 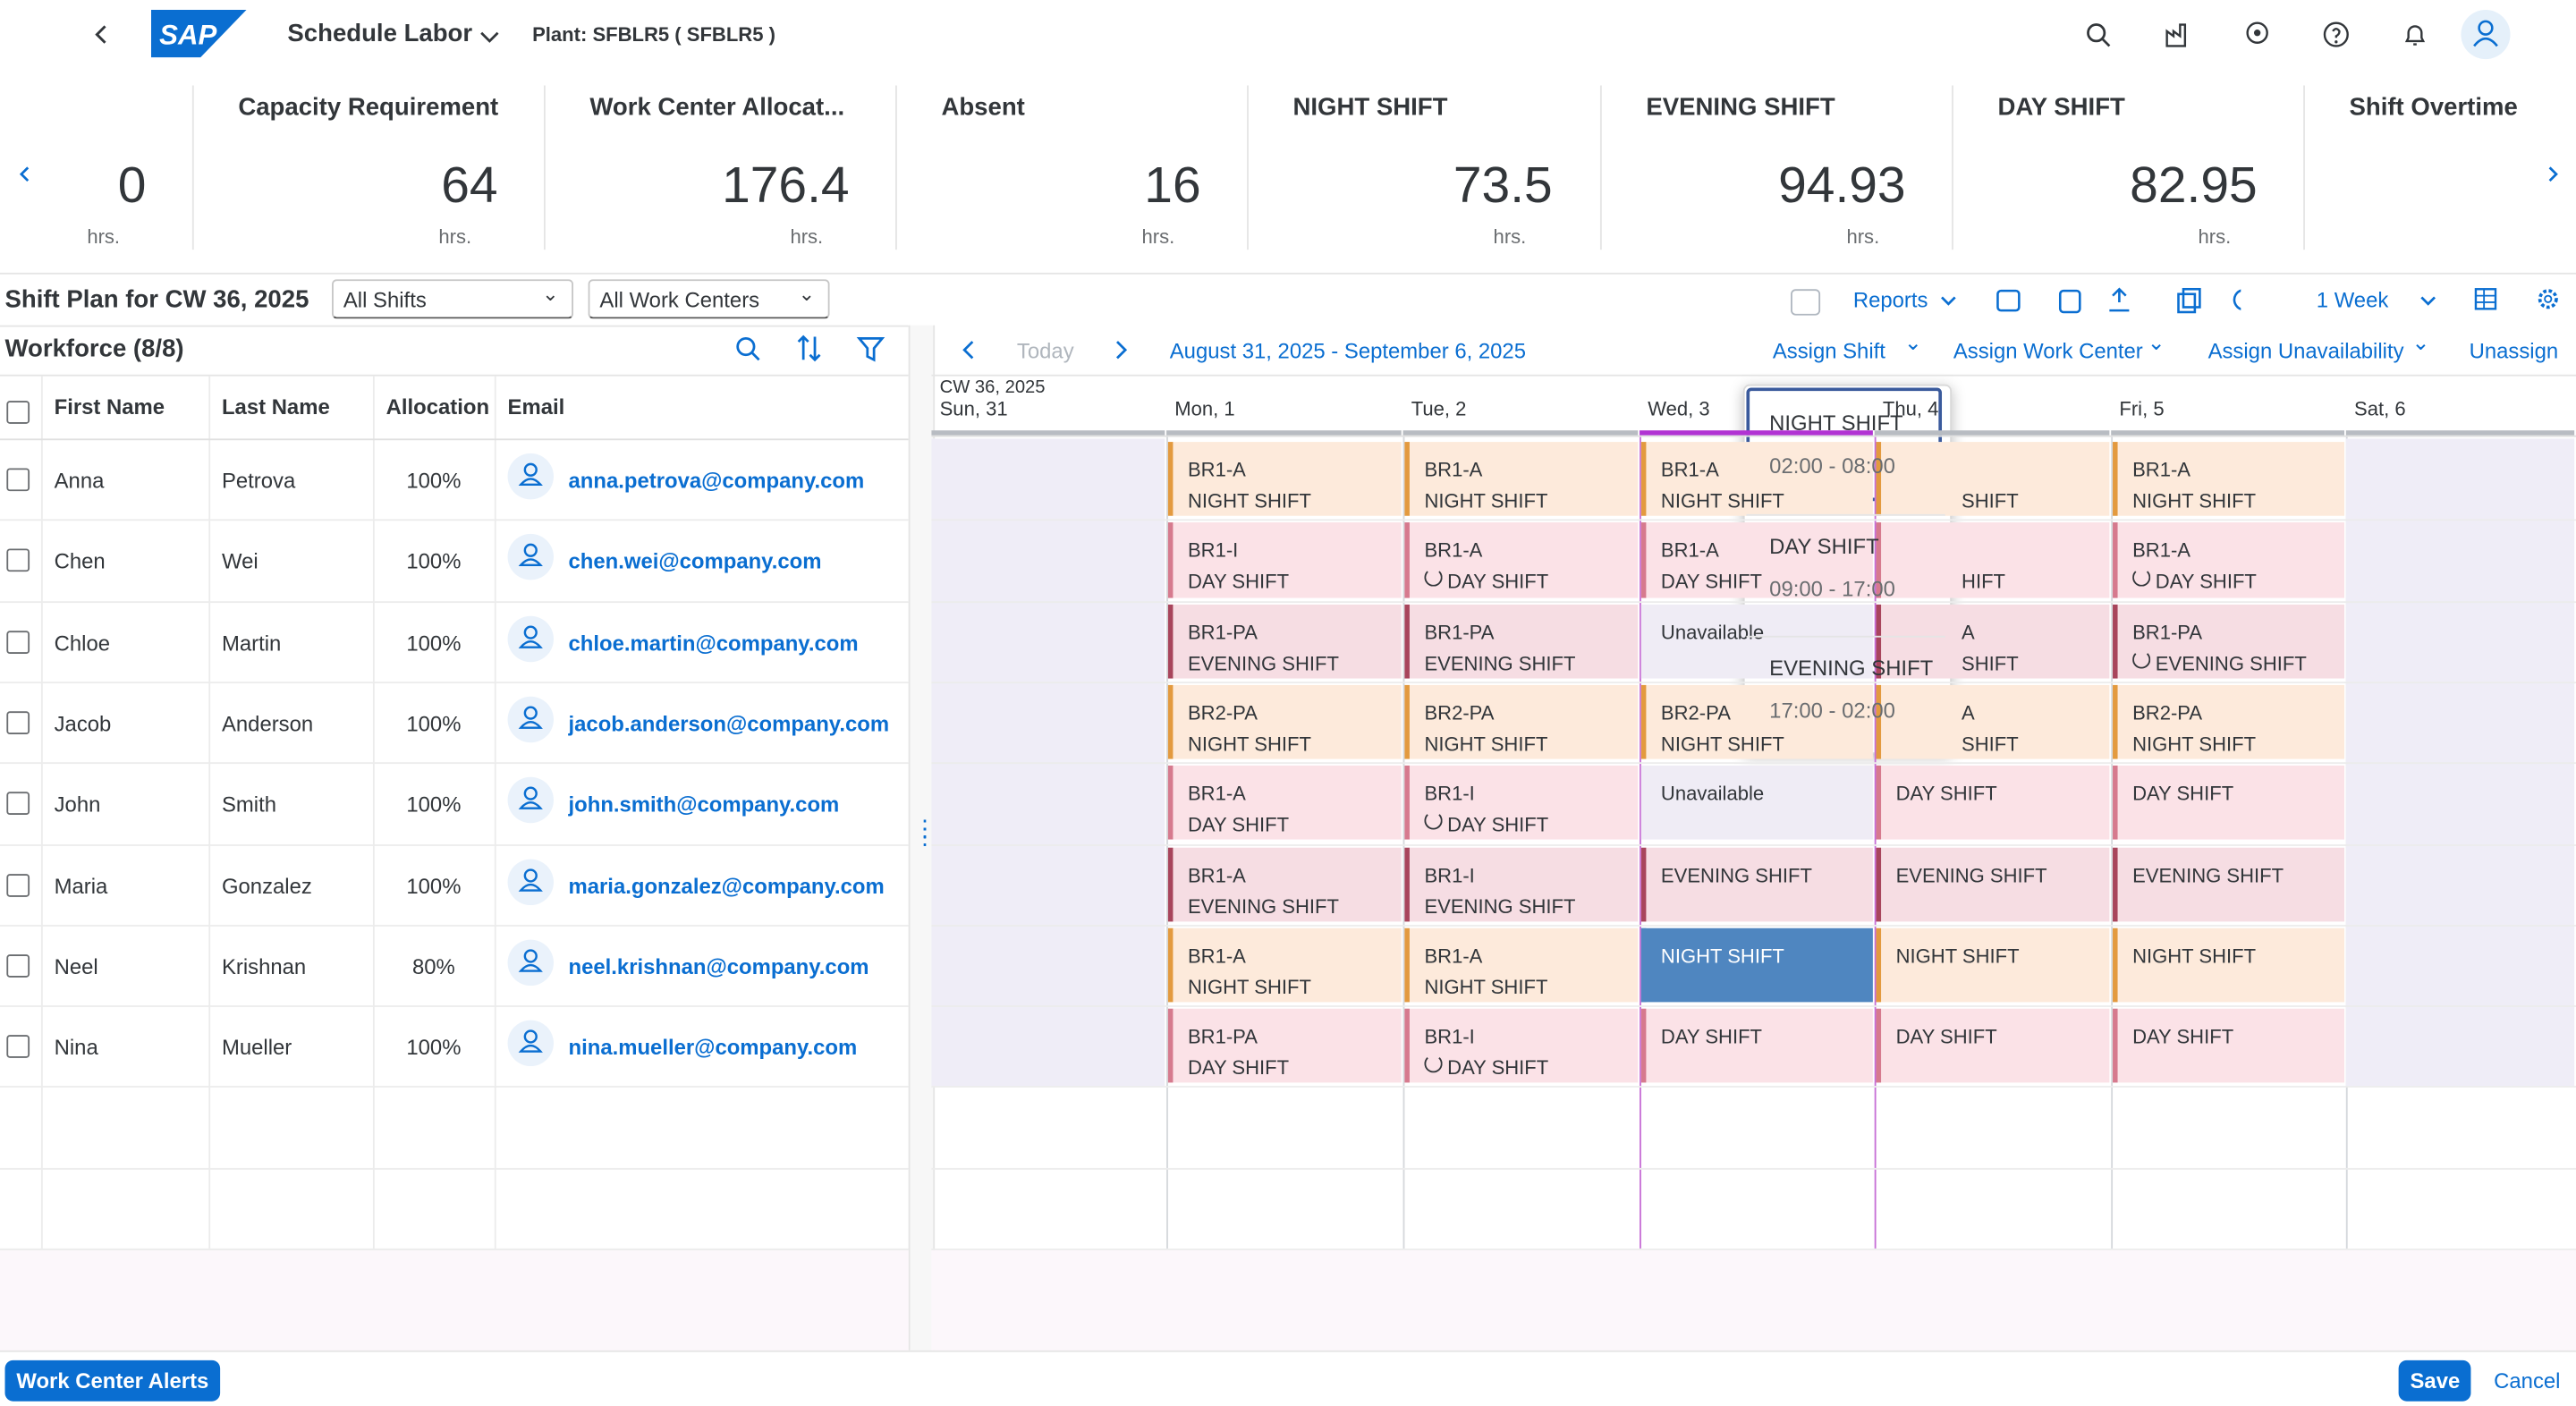 I want to click on kpi-title: EVENING SHIFT, so click(x=1740, y=108).